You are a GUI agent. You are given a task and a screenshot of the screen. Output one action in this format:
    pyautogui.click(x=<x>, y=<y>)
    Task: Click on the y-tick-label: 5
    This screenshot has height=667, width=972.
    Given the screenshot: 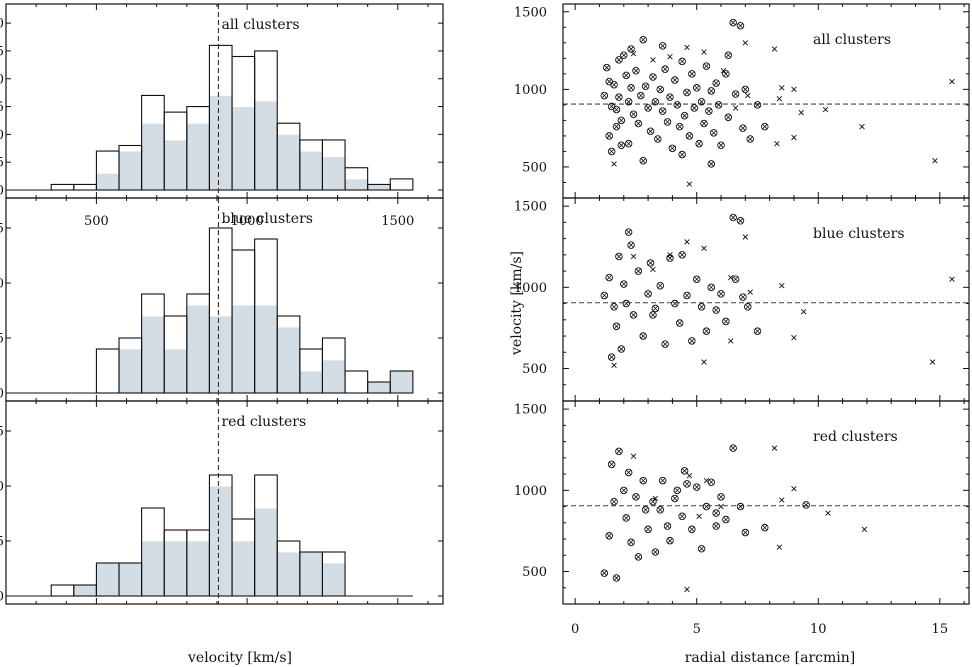 What is the action you would take?
    pyautogui.click(x=2, y=163)
    